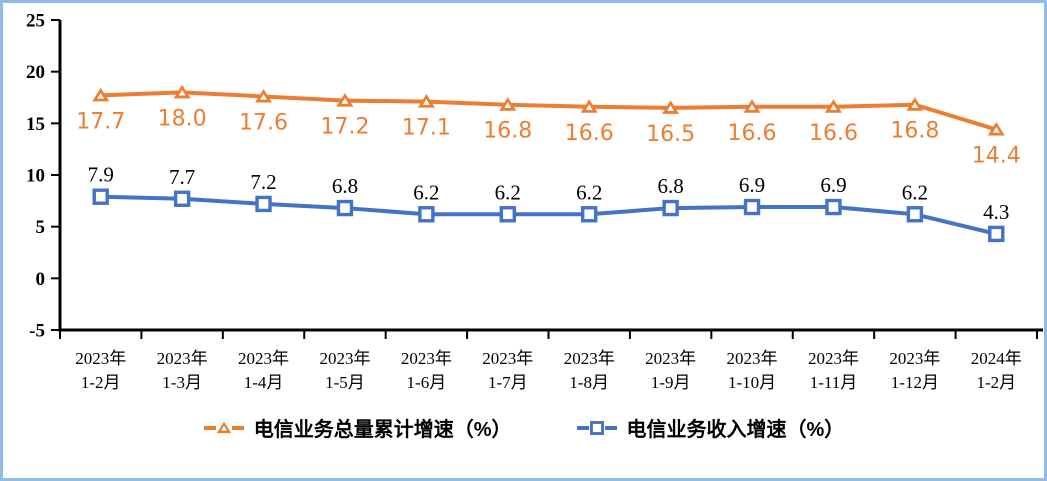 The image size is (1047, 481). What do you see at coordinates (35, 21) in the screenshot?
I see `y-tick-label: 25` at bounding box center [35, 21].